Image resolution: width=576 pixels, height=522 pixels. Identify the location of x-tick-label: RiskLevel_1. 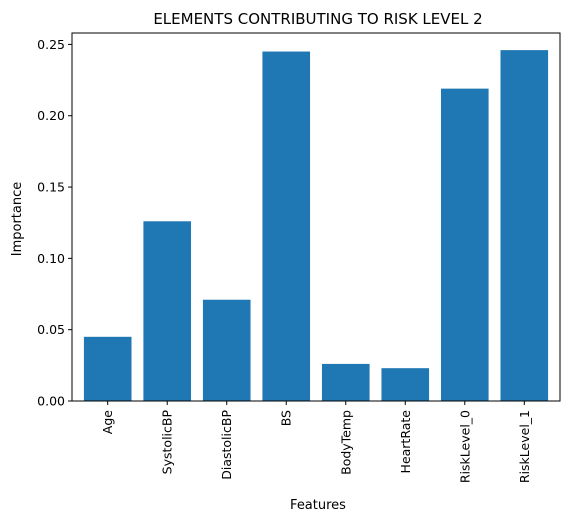
(524, 446).